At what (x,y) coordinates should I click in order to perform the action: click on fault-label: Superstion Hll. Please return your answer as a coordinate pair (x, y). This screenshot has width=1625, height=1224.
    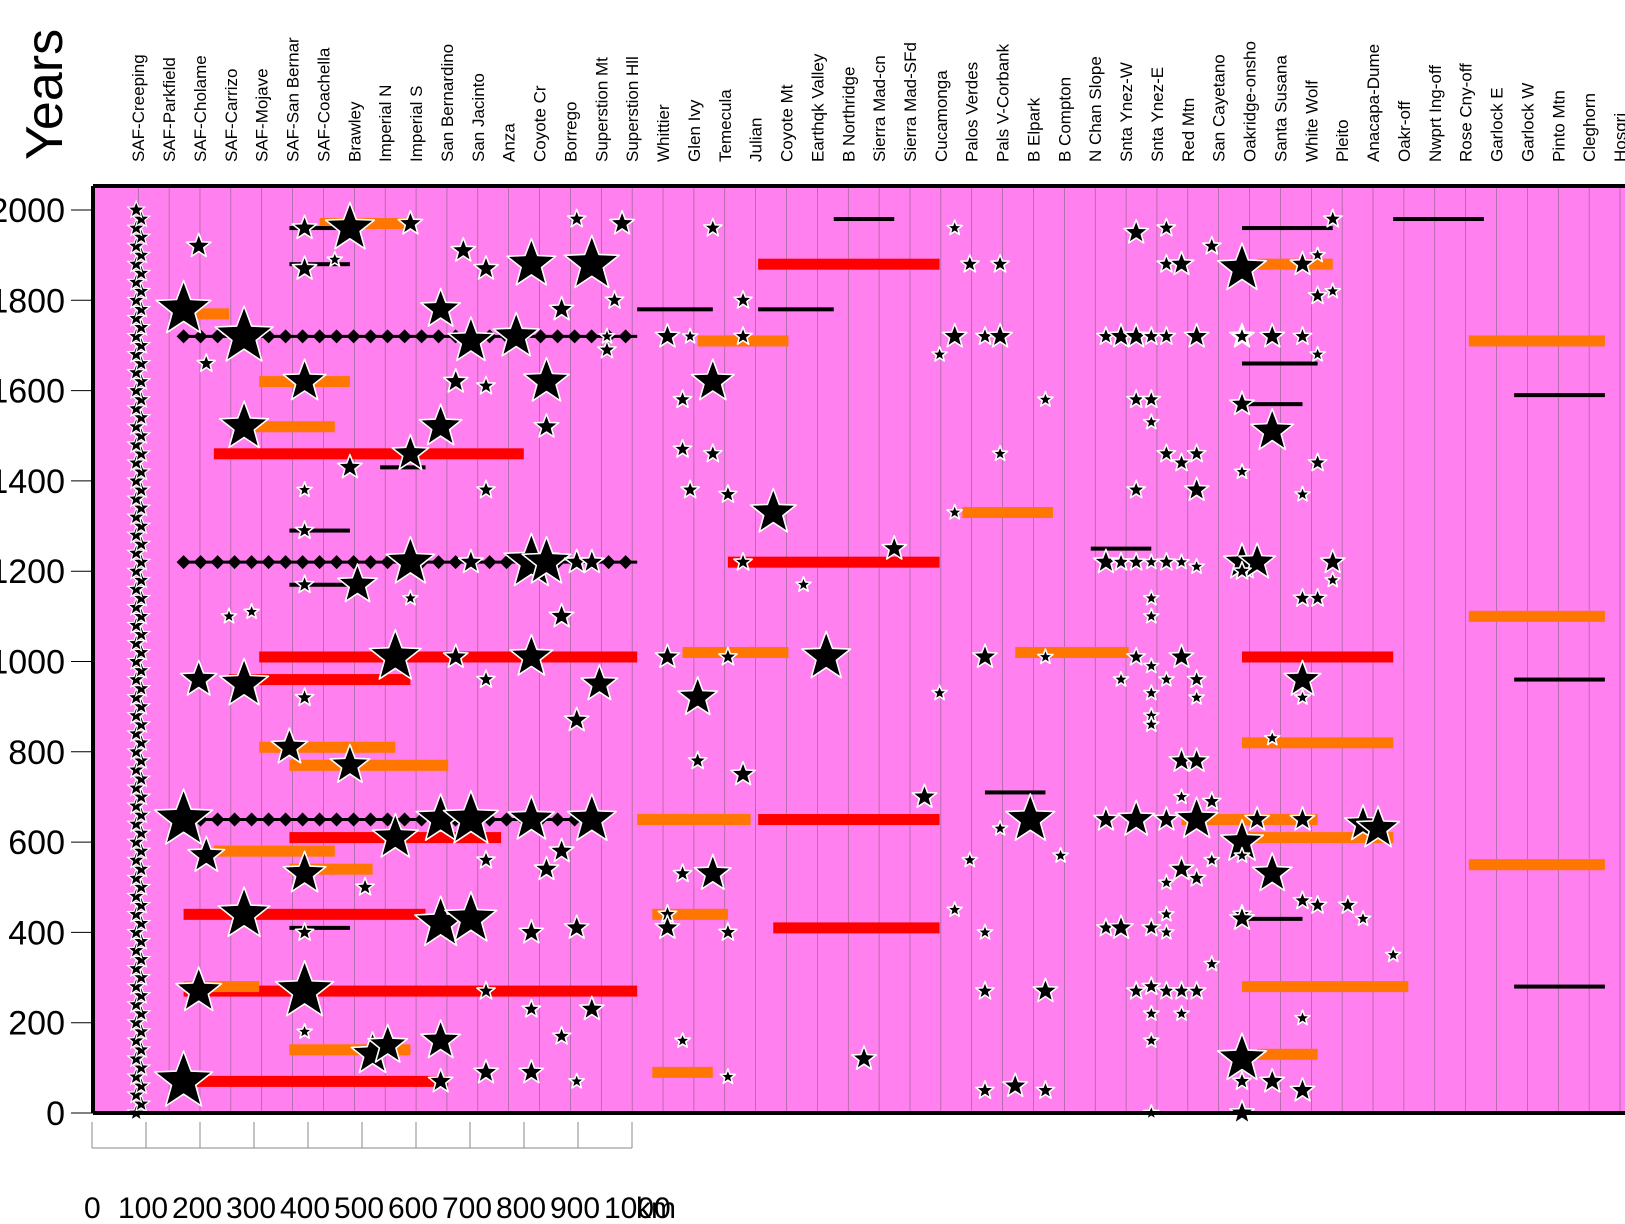
    Looking at the image, I should click on (632, 109).